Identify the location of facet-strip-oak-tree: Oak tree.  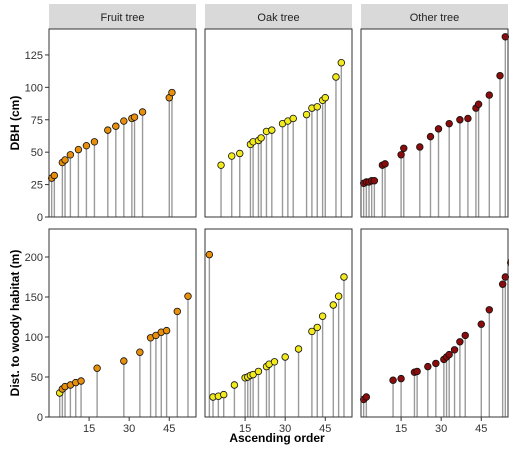
(278, 16).